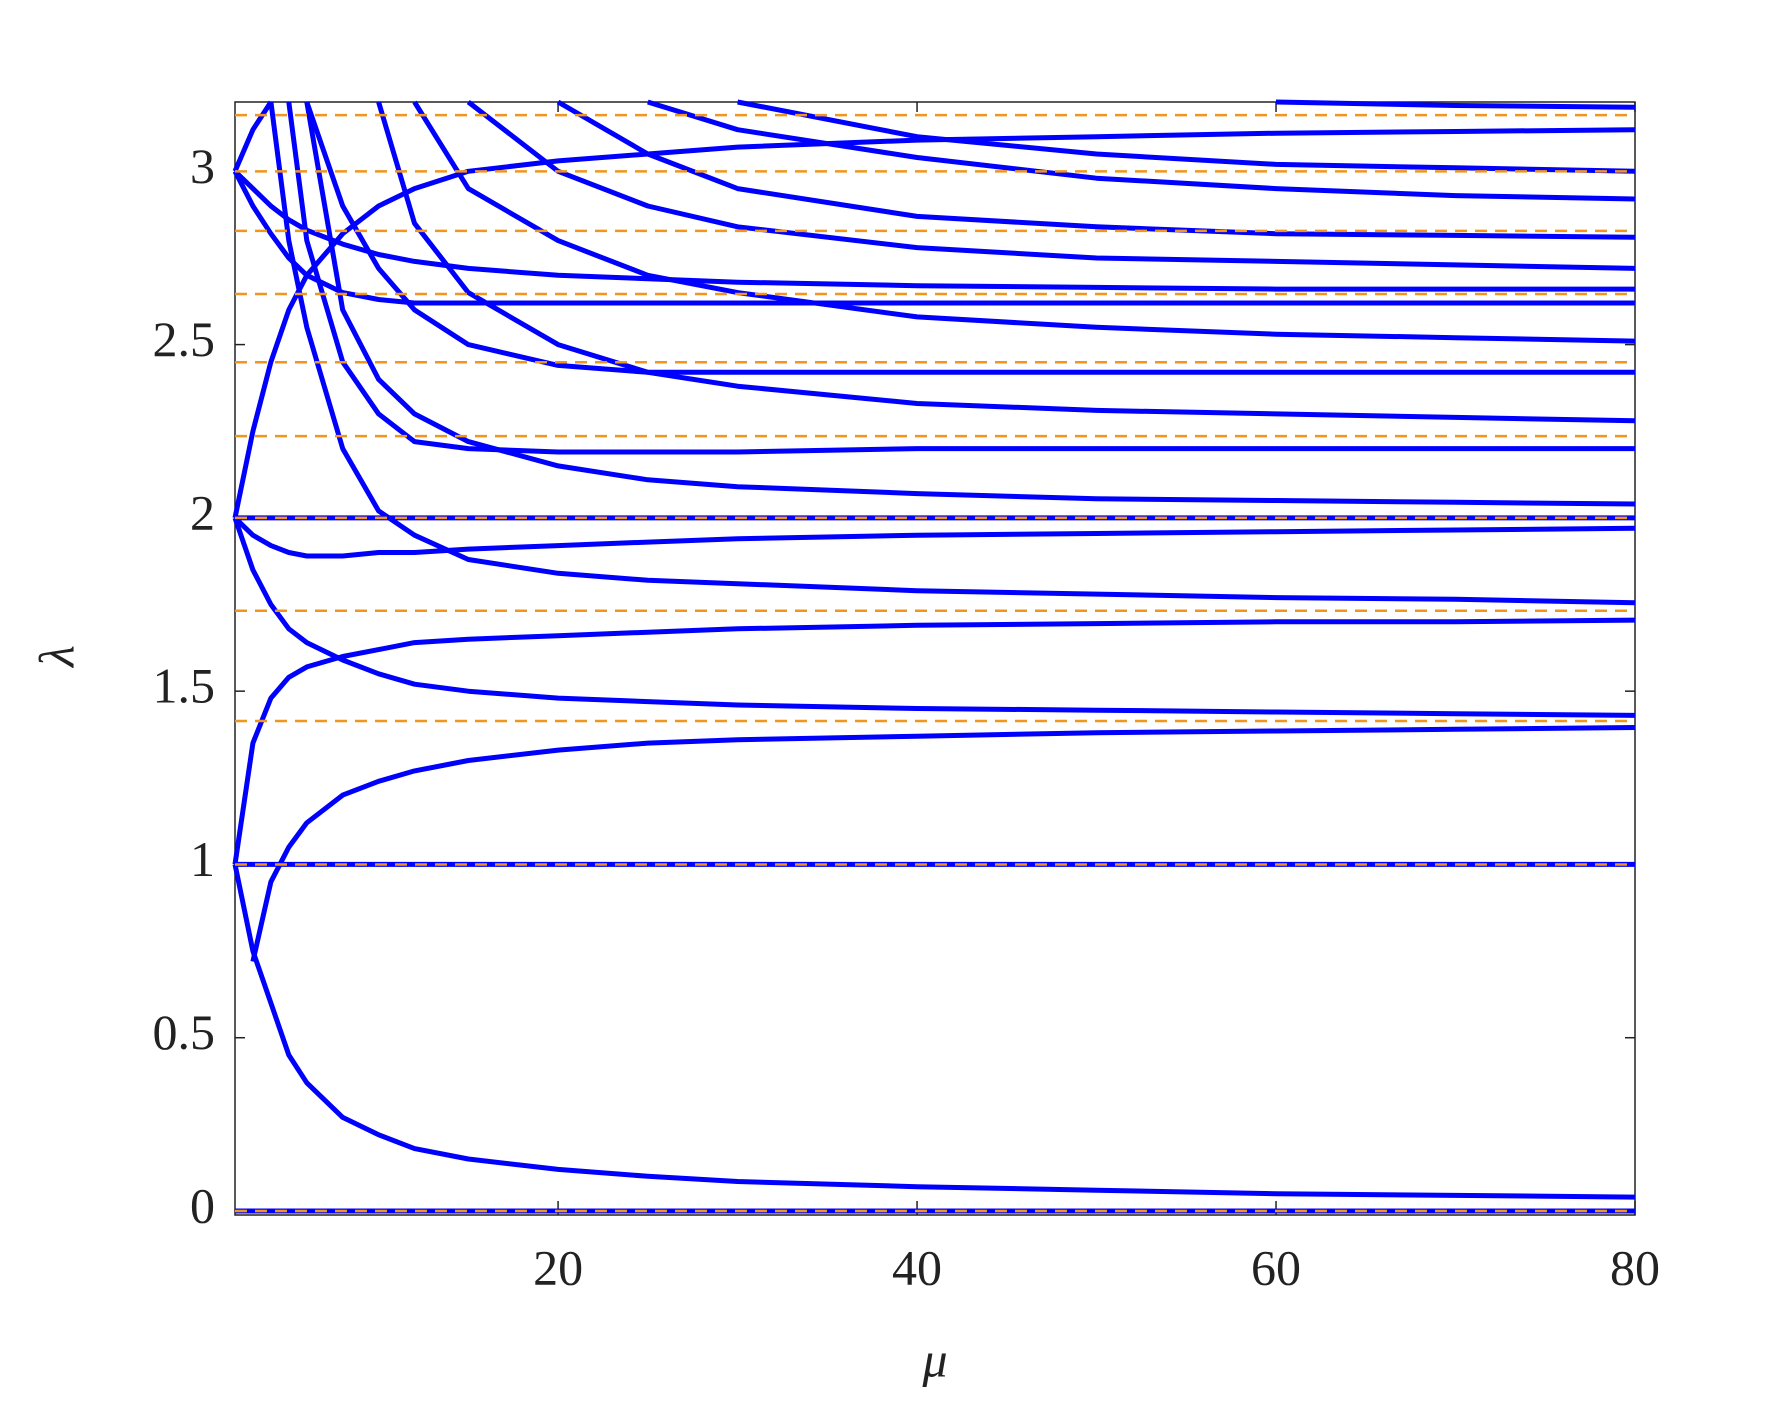 This screenshot has width=1781, height=1411. I want to click on y-tick-label: 2, so click(202, 512).